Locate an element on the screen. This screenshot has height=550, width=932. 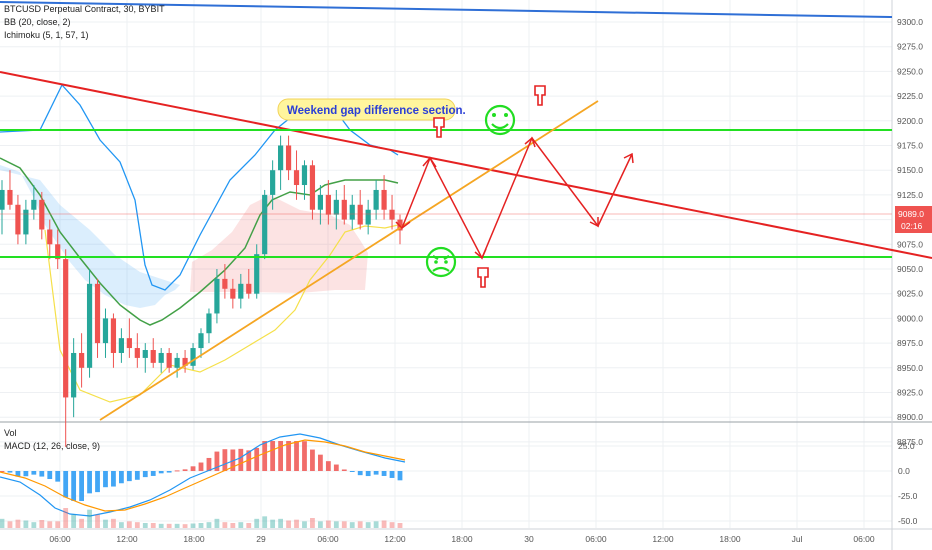
macd-tick-label: 25.0 is located at coordinates (906, 446).